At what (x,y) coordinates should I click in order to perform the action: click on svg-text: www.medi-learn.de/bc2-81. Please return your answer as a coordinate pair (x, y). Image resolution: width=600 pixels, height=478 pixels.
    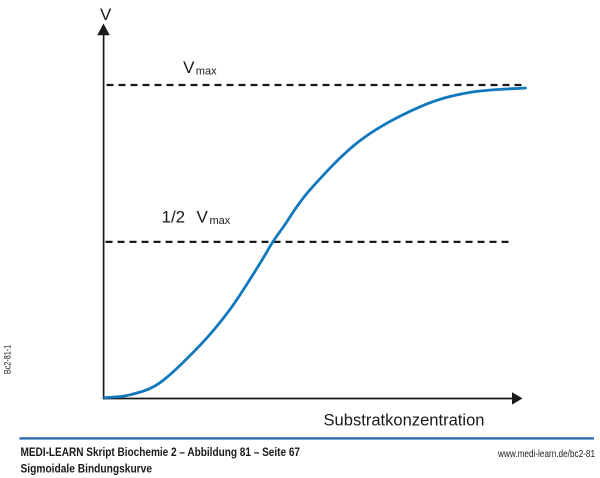
    Looking at the image, I should click on (546, 454).